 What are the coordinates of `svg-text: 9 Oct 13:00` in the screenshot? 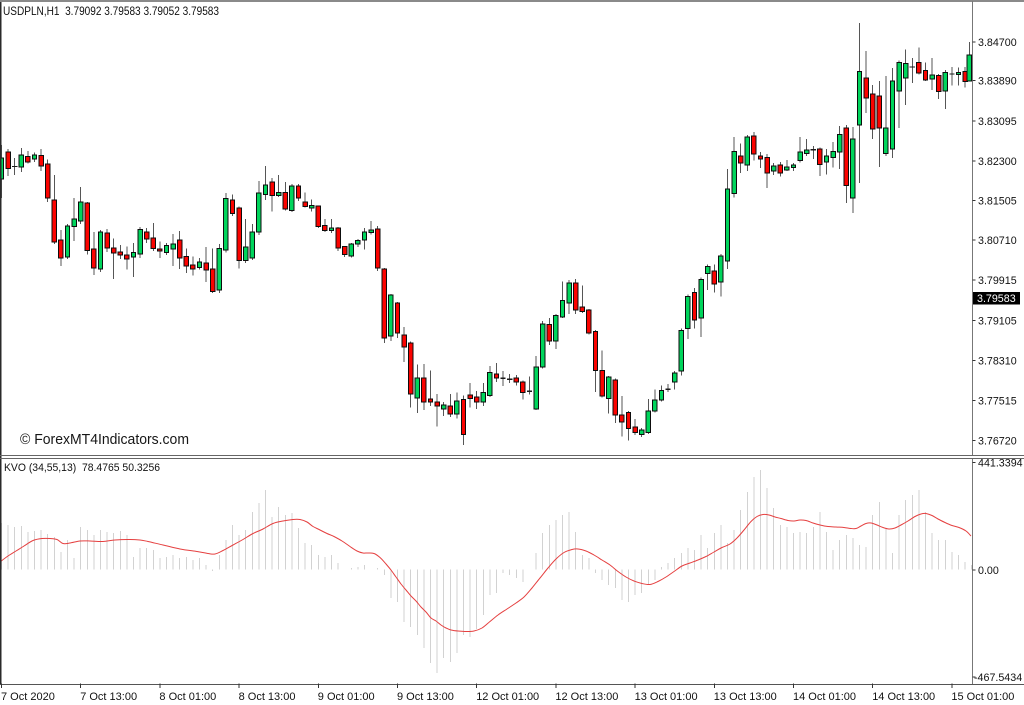 It's located at (425, 697).